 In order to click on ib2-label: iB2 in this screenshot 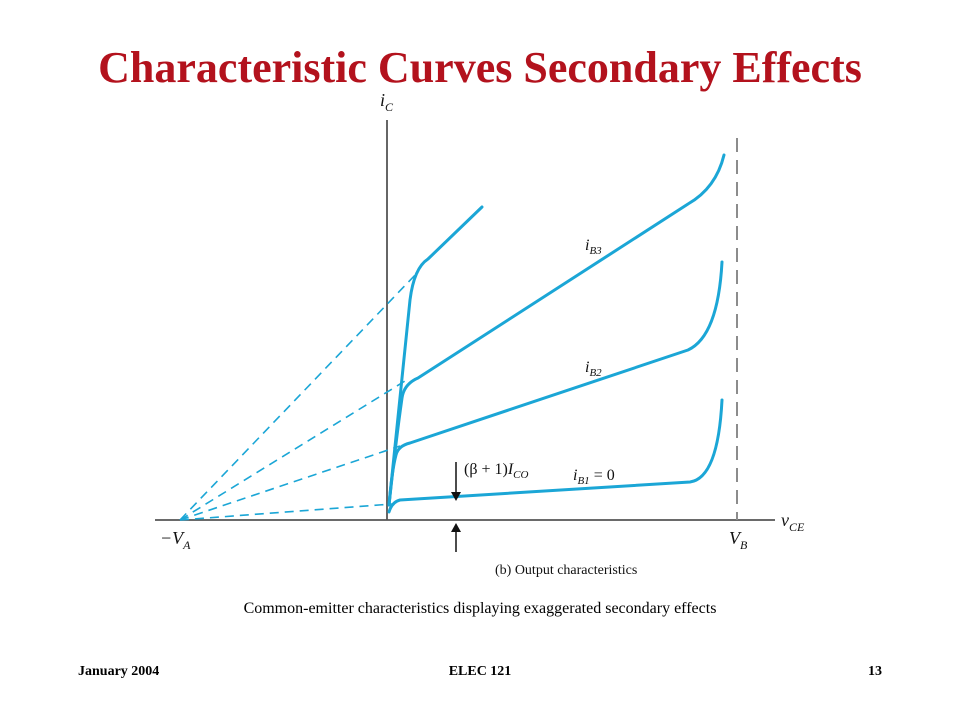, I will do `click(593, 369)`.